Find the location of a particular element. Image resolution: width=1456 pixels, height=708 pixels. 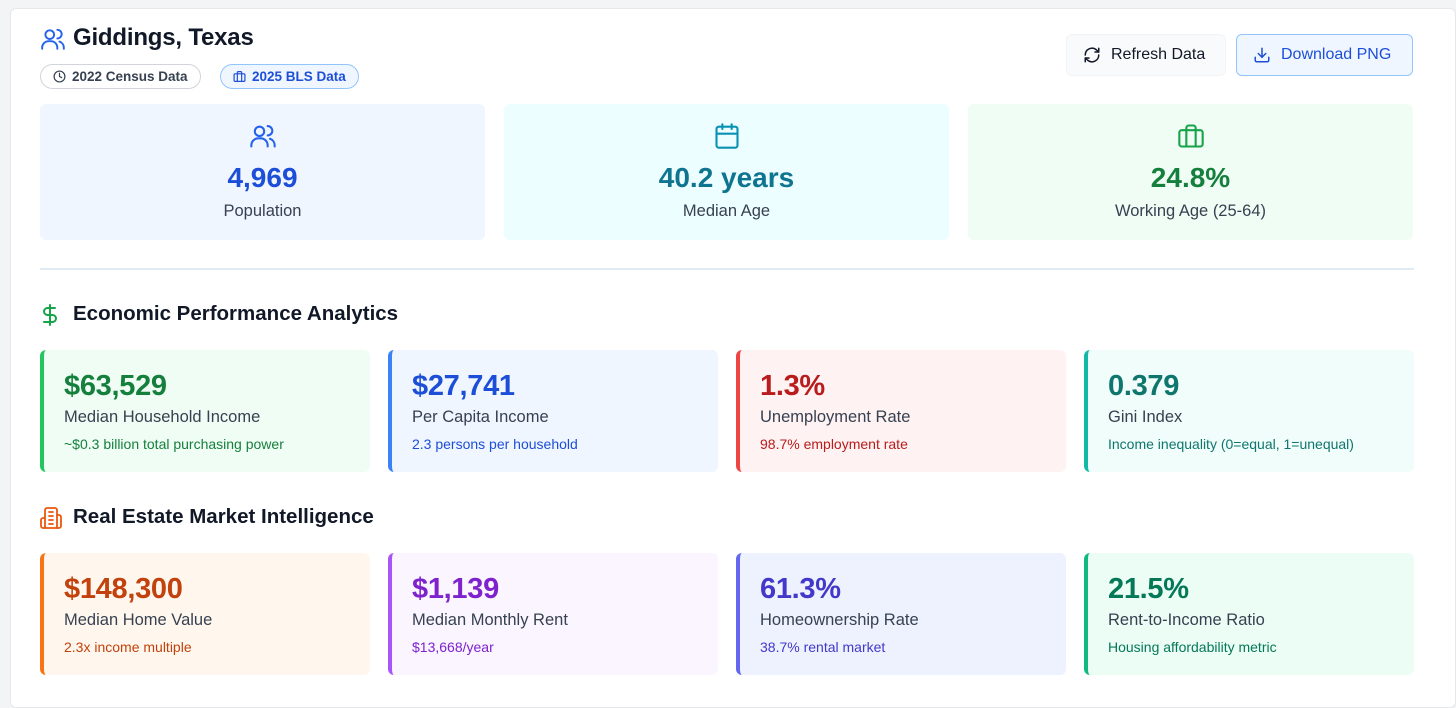

per-capita-income-note: 2.3 persons per household is located at coordinates (495, 444).